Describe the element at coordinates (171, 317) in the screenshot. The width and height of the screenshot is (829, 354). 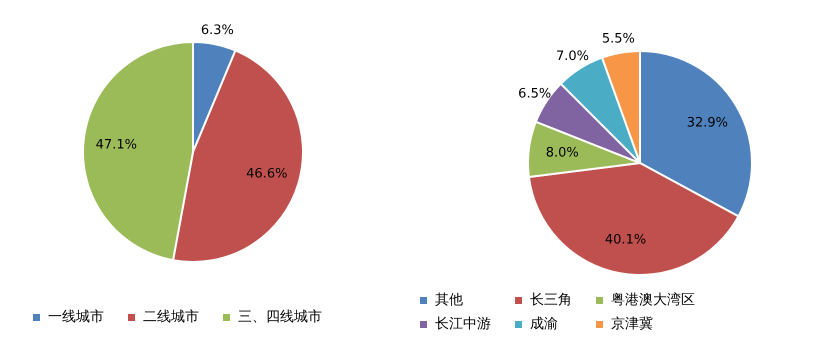
I see `legend-label: 二线城市` at that location.